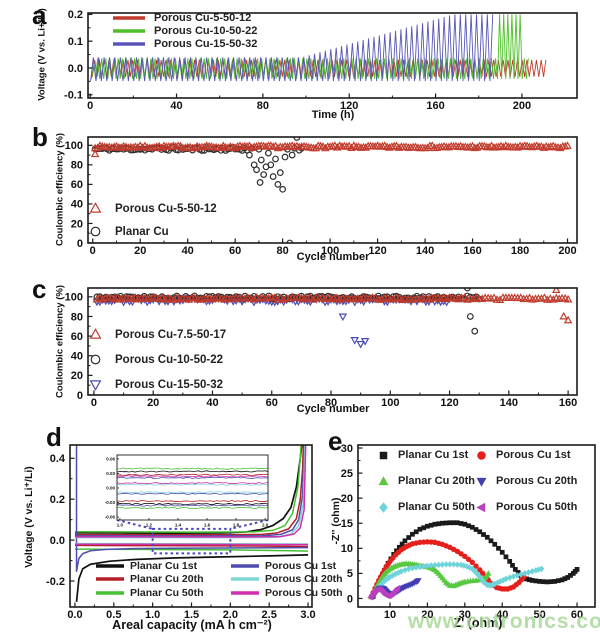  Describe the element at coordinates (42, 54) in the screenshot. I see `panel-a-y-axis-title: Voltage (V vs. Li+/Li)` at that location.